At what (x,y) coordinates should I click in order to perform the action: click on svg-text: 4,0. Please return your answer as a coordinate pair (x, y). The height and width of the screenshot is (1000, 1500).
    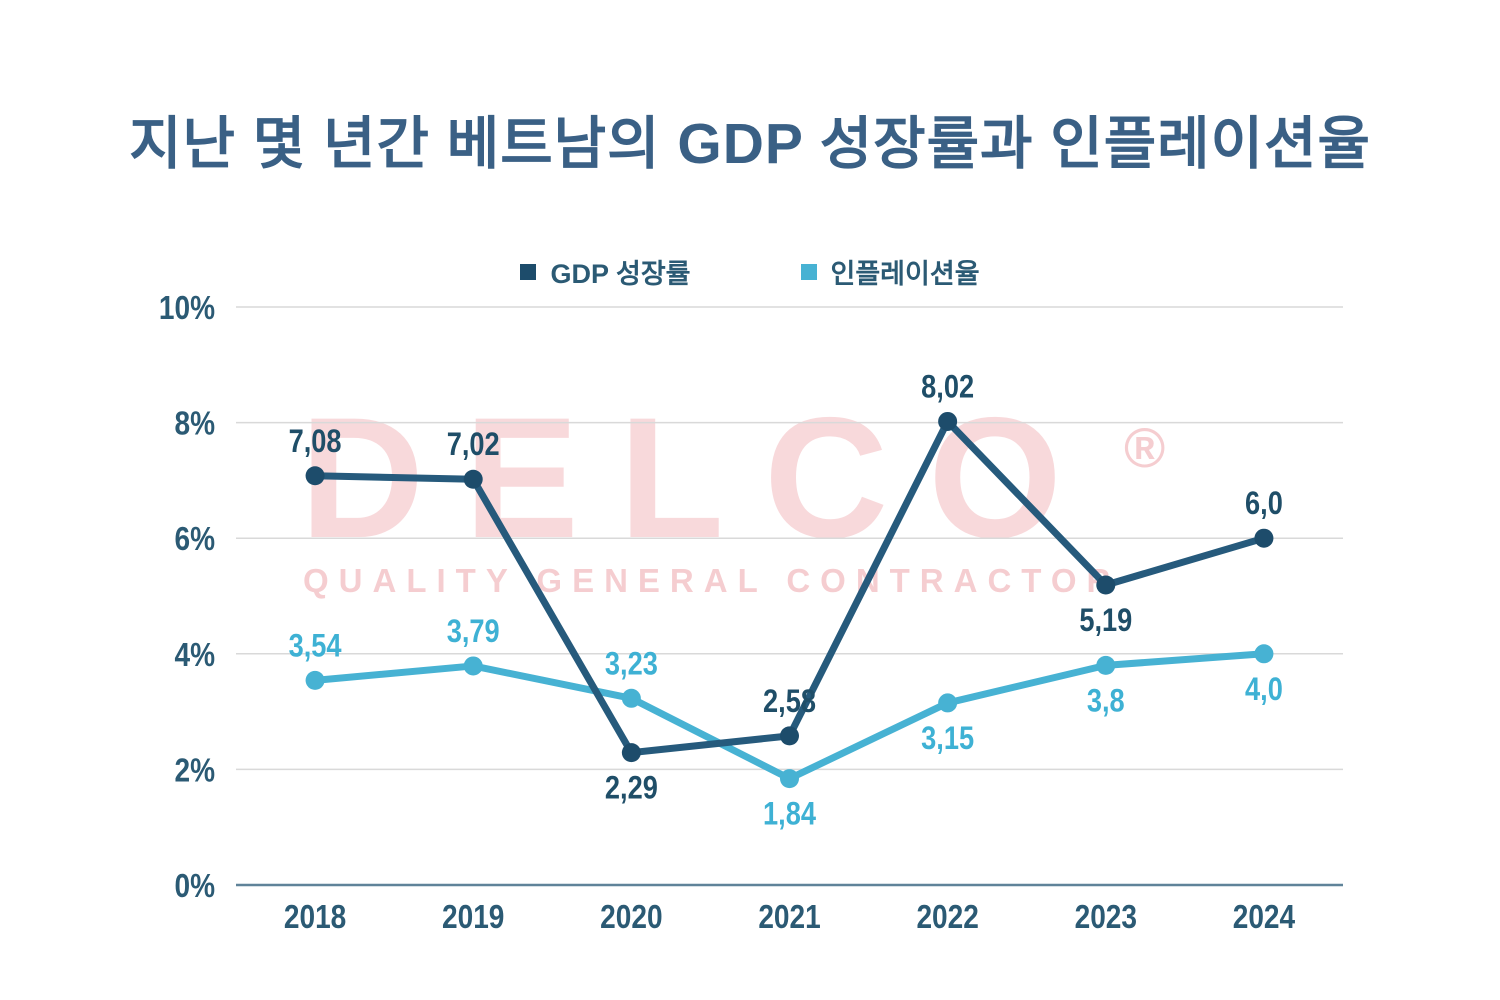
    Looking at the image, I should click on (1264, 690).